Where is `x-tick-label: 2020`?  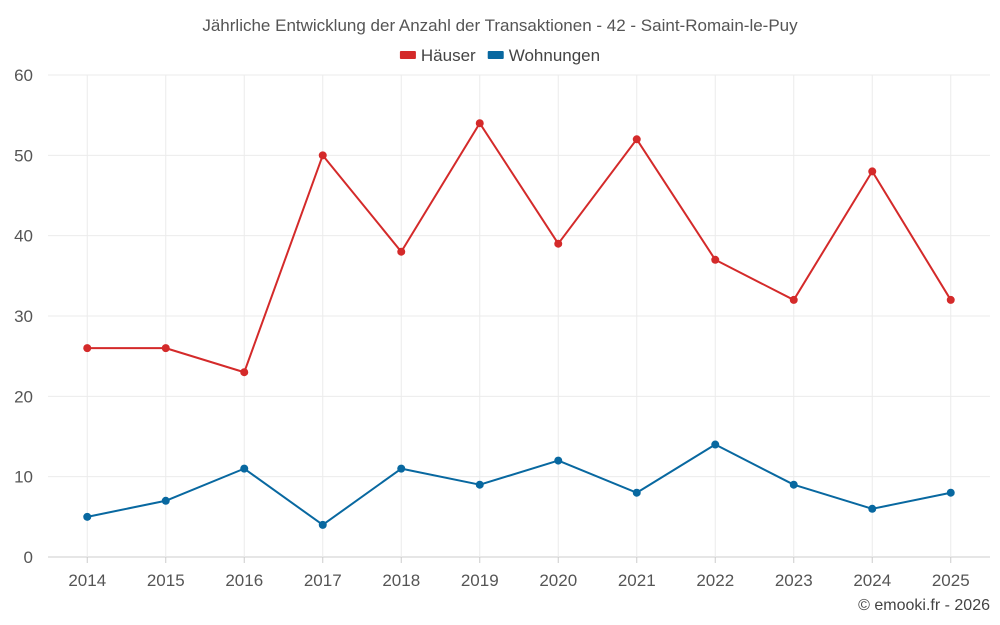 x-tick-label: 2020 is located at coordinates (558, 580).